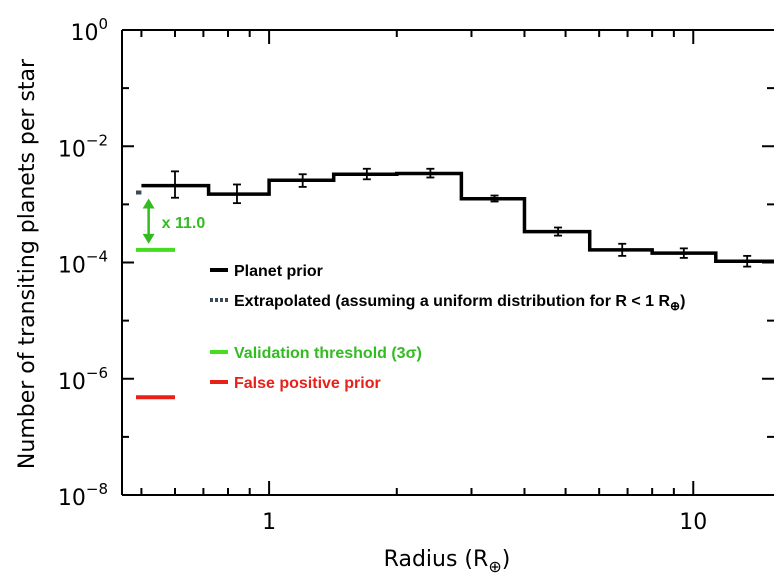  Describe the element at coordinates (83, 146) in the screenshot. I see `y-tick-label: 10⁻²` at that location.